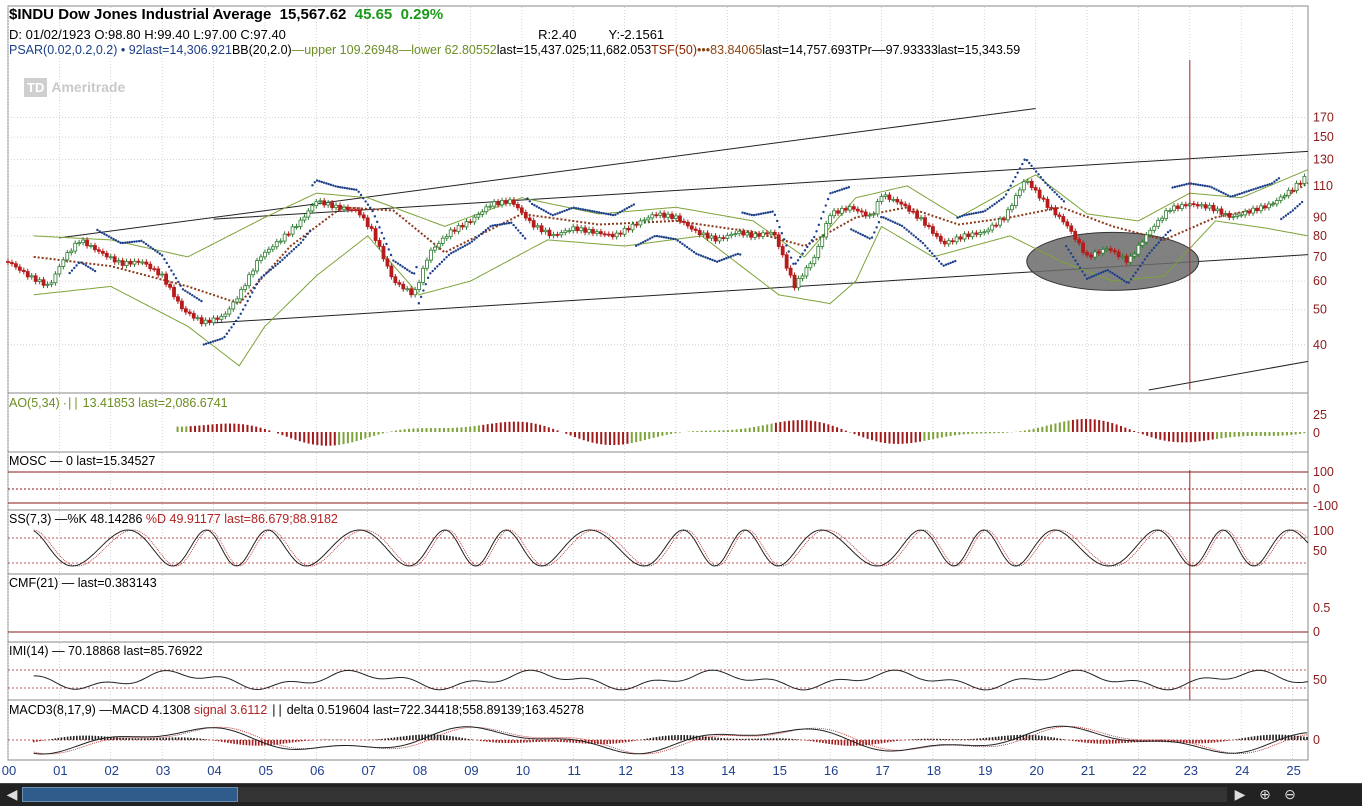 The width and height of the screenshot is (1362, 806). What do you see at coordinates (163, 770) in the screenshot?
I see `x-tick-label: 03` at bounding box center [163, 770].